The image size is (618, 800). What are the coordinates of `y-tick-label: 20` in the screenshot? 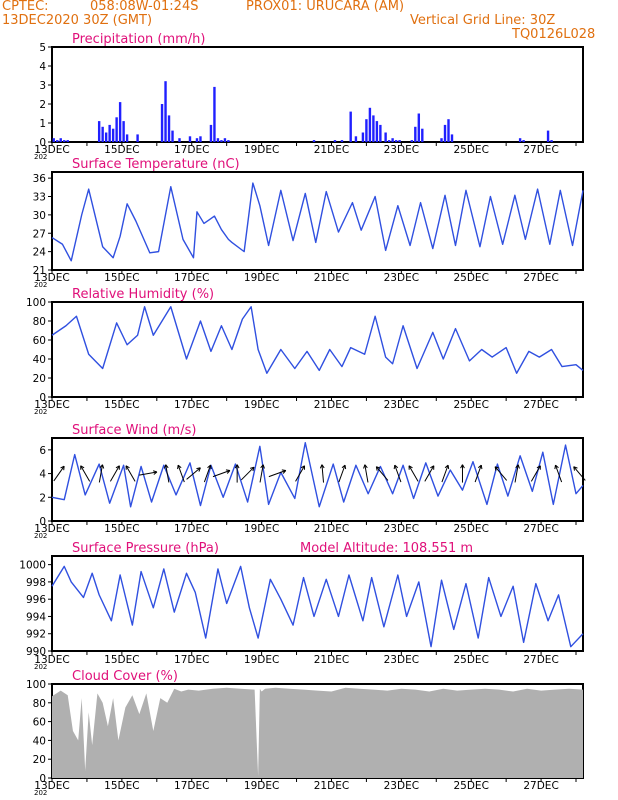 It's located at (39, 760).